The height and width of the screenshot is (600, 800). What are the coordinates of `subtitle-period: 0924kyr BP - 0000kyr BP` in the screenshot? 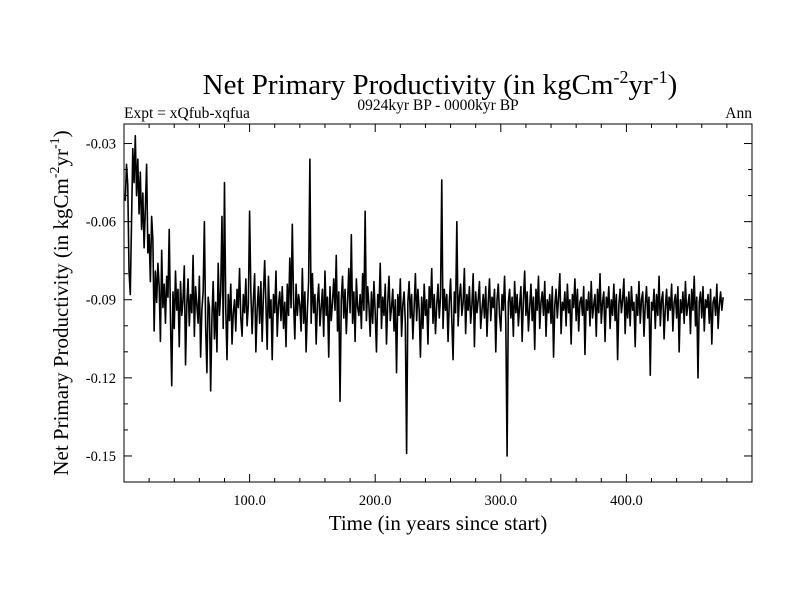 It's located at (437, 105).